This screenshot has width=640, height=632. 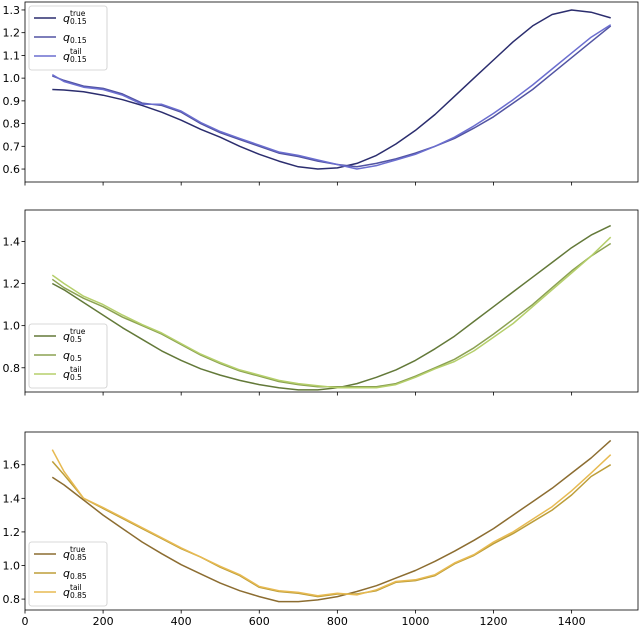 I want to click on legend-label: q0.15tail, so click(x=75, y=55).